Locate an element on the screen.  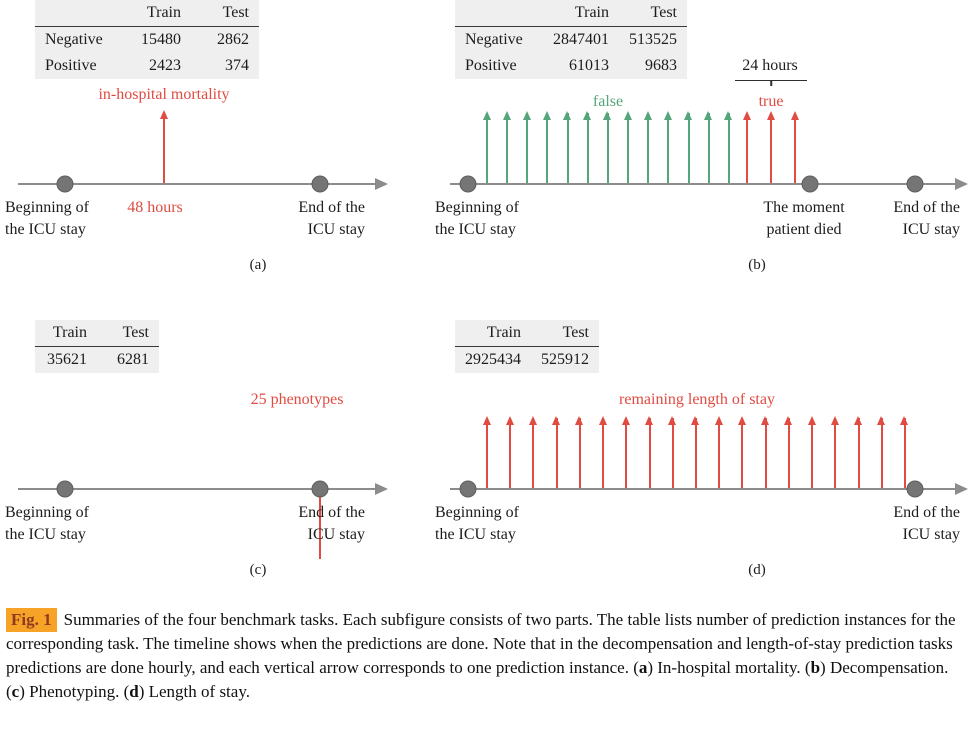
table-row: Negative 15480 2862 is located at coordinates (147, 40).